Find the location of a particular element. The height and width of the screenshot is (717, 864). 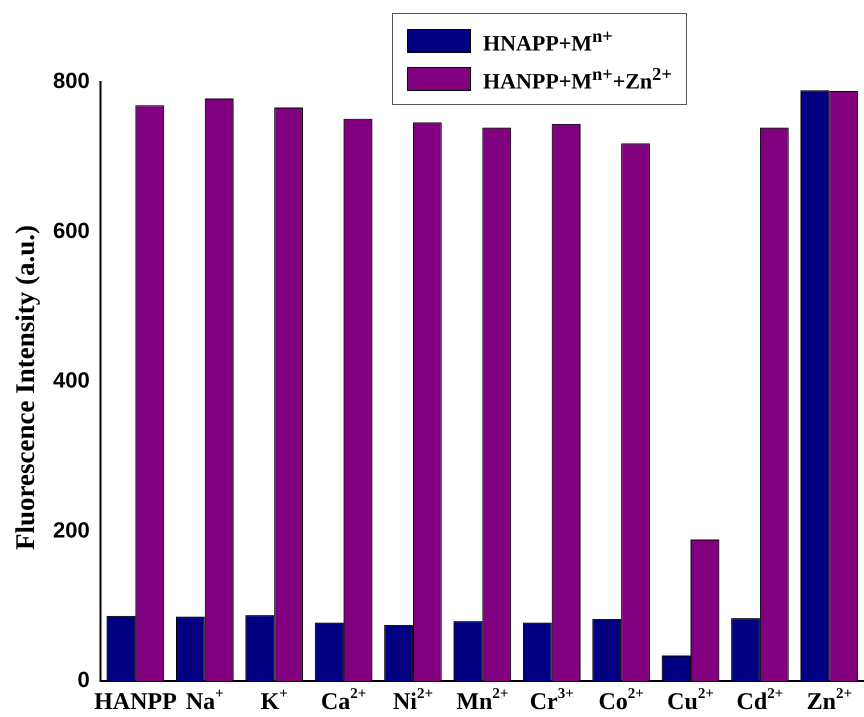

y-tick-label: 800 is located at coordinates (71, 81).